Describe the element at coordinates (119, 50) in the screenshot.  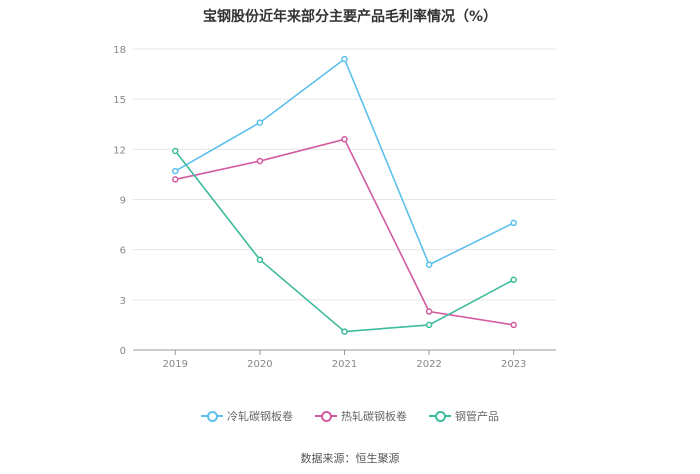
I see `y-tick-label: 18` at that location.